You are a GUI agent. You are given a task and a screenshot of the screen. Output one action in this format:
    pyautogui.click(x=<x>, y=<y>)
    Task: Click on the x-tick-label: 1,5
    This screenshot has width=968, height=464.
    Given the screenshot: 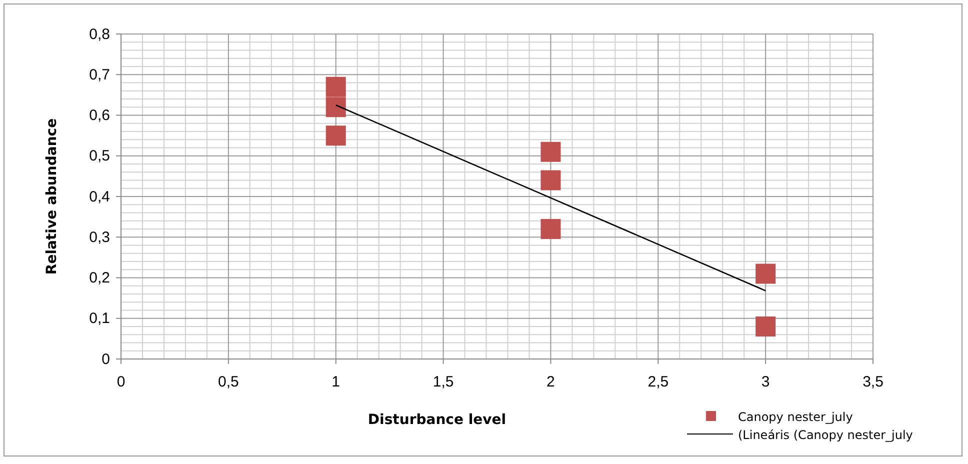 What is the action you would take?
    pyautogui.click(x=443, y=382)
    